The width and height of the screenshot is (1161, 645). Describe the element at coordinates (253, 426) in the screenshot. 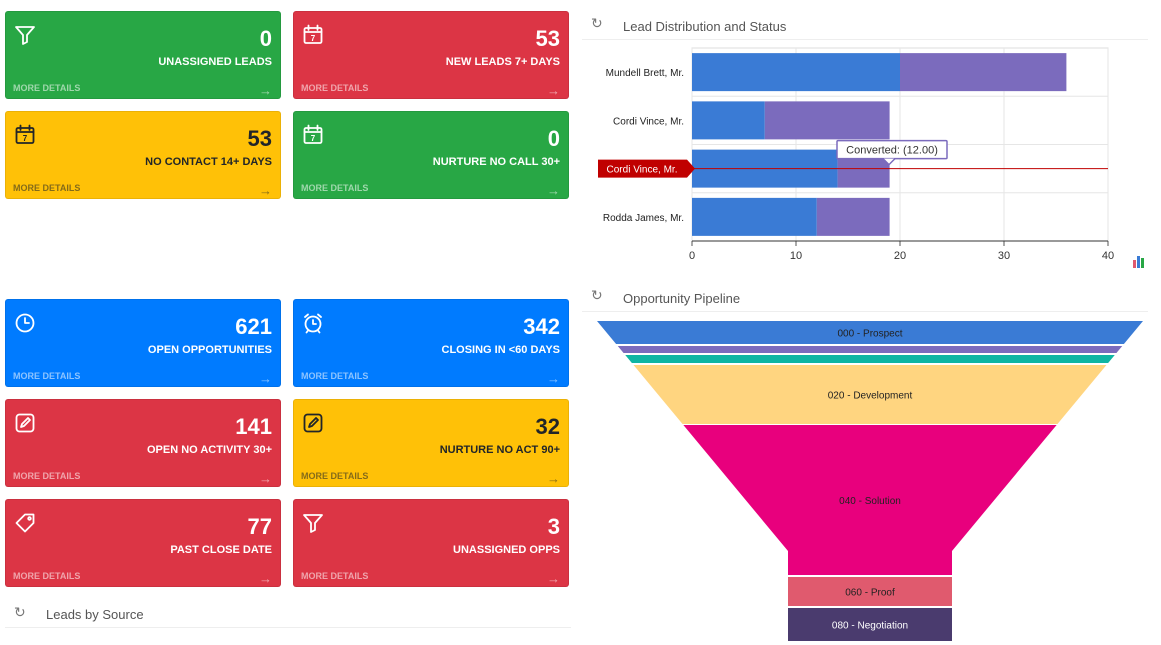

I see `kpi-value: 141` at that location.